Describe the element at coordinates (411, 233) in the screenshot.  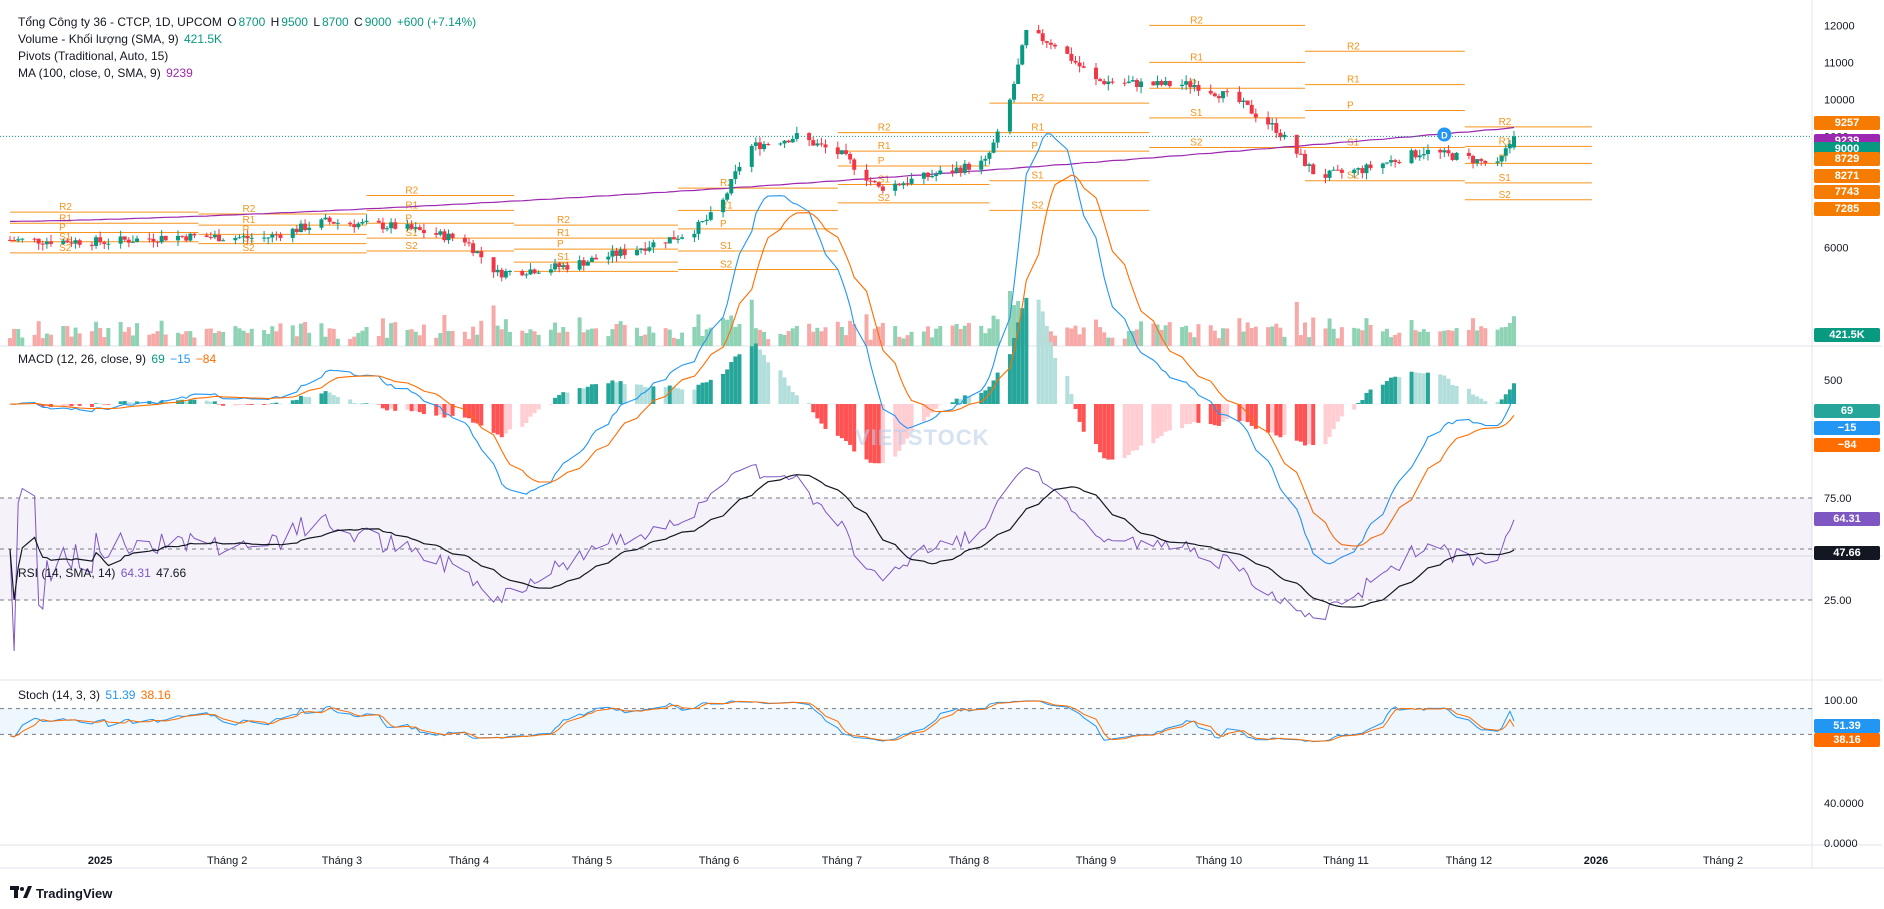
I see `pivot-label: S1` at that location.